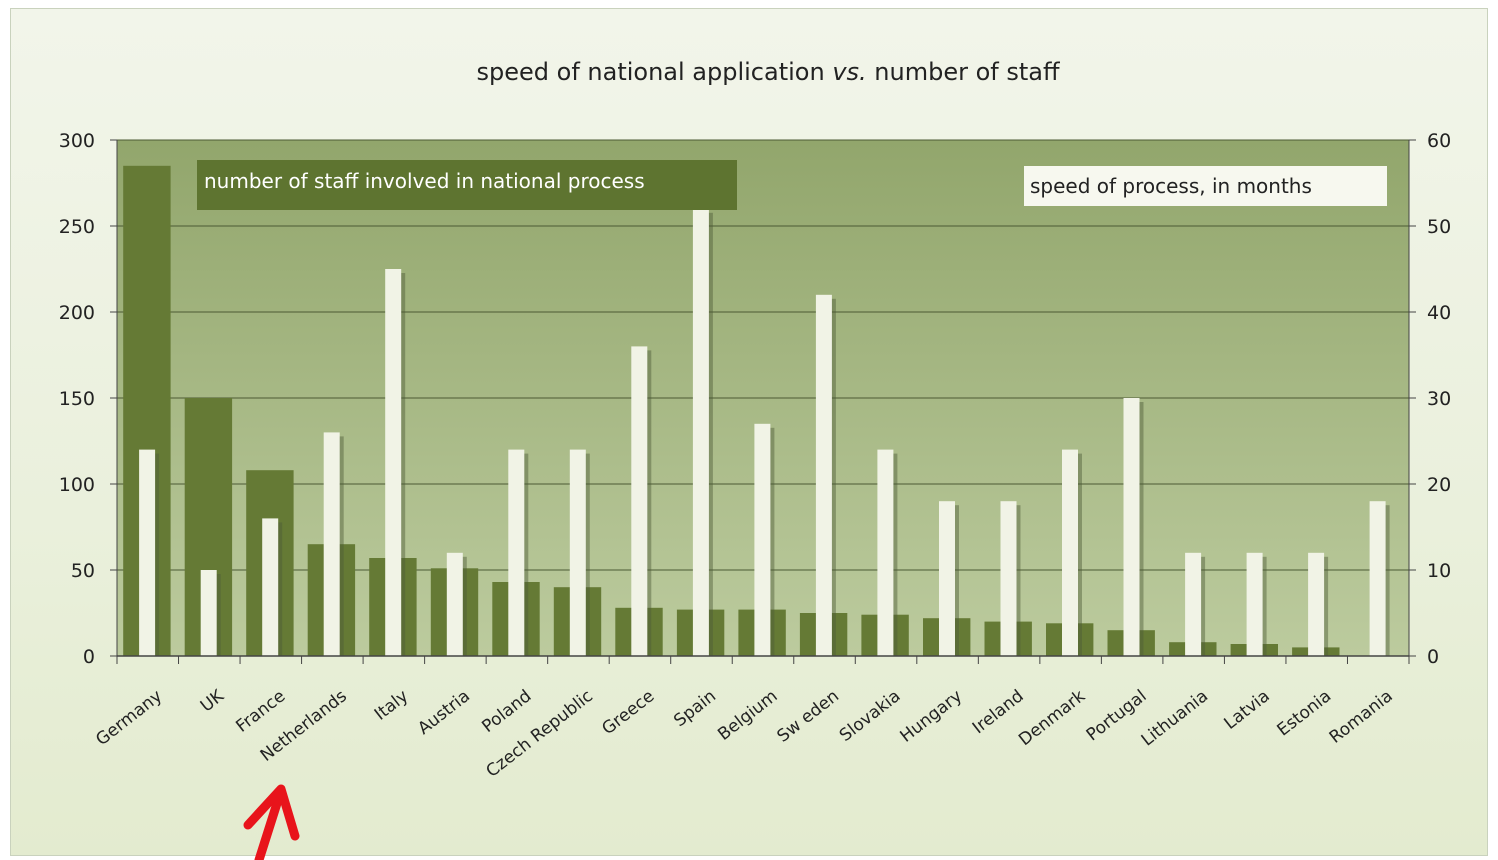 This screenshot has width=1498, height=860. Describe the element at coordinates (1247, 710) in the screenshot. I see `category-label: Latvia` at that location.